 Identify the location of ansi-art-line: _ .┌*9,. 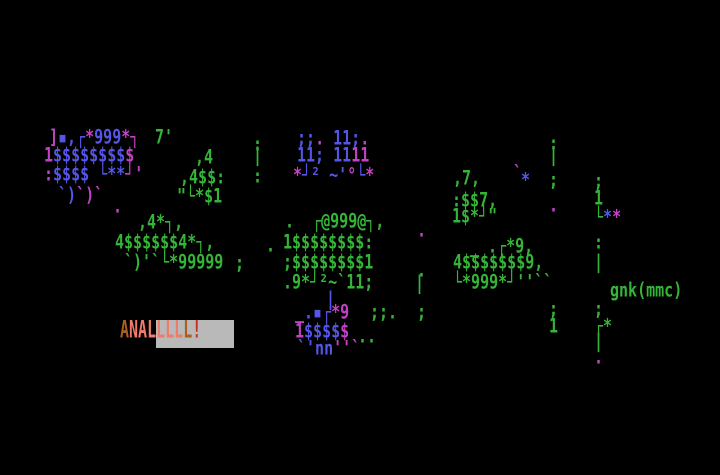
(502, 246).